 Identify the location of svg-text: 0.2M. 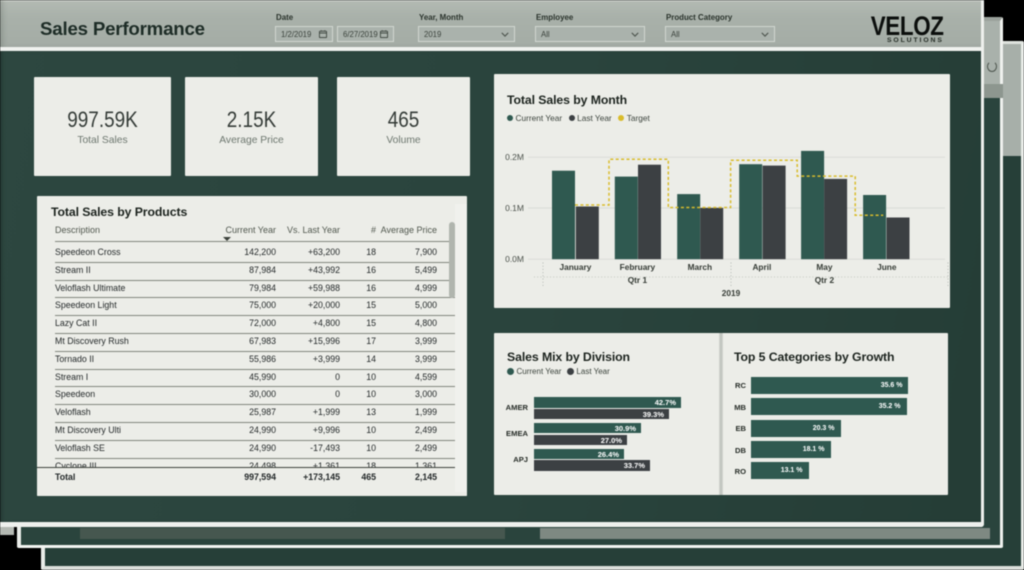
(514, 157).